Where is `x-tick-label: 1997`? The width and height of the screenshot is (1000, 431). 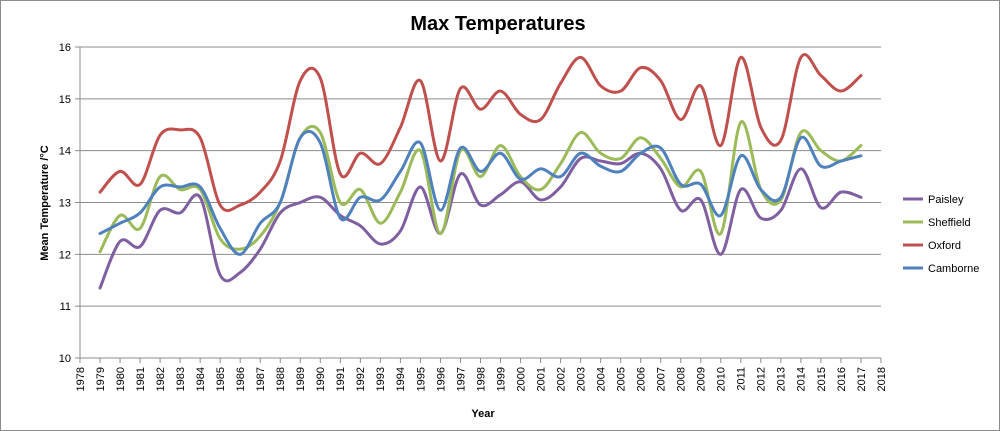
x-tick-label: 1997 is located at coordinates (461, 379).